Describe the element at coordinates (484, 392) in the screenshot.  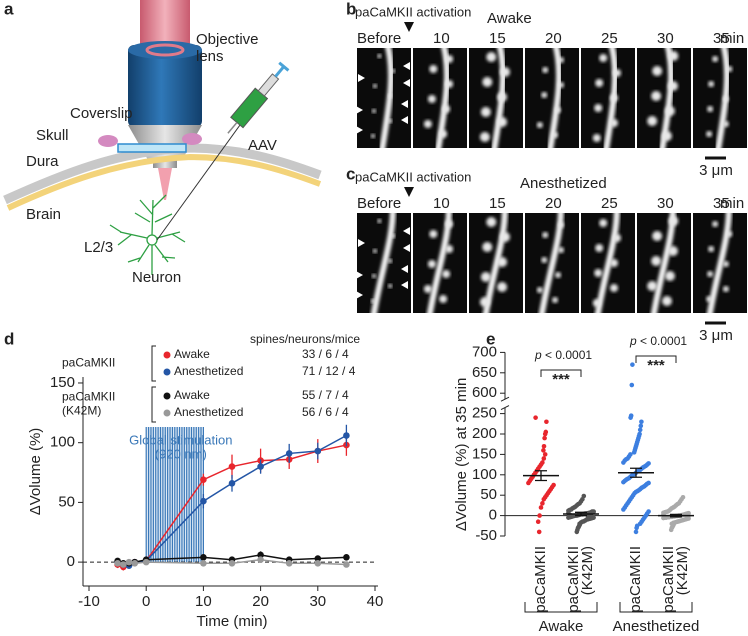
I see `y-tick-label: 600` at that location.